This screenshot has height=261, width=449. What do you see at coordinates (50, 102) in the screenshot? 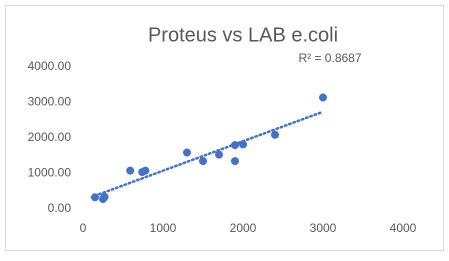
I see `y-tick-label: 3000.00` at bounding box center [50, 102].